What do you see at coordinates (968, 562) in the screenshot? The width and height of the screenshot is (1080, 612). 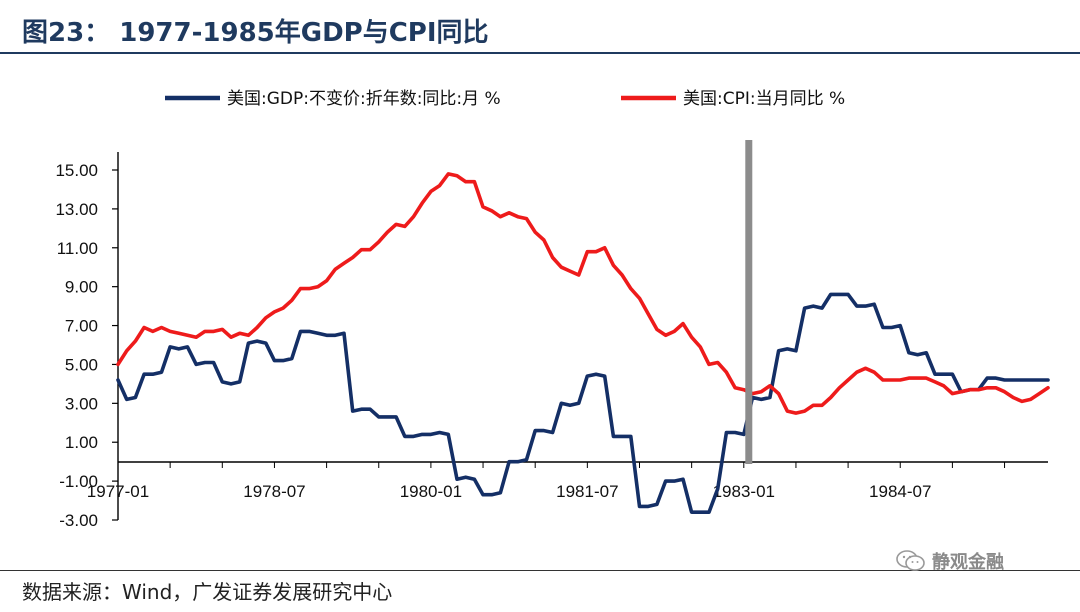 I see `watermark-text: 静观金融` at bounding box center [968, 562].